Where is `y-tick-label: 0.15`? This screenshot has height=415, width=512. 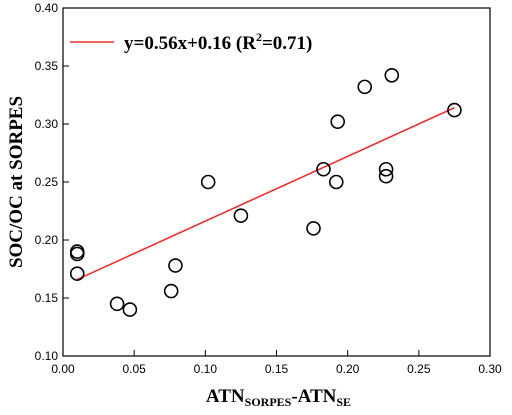 y-tick-label: 0.15 is located at coordinates (47, 298).